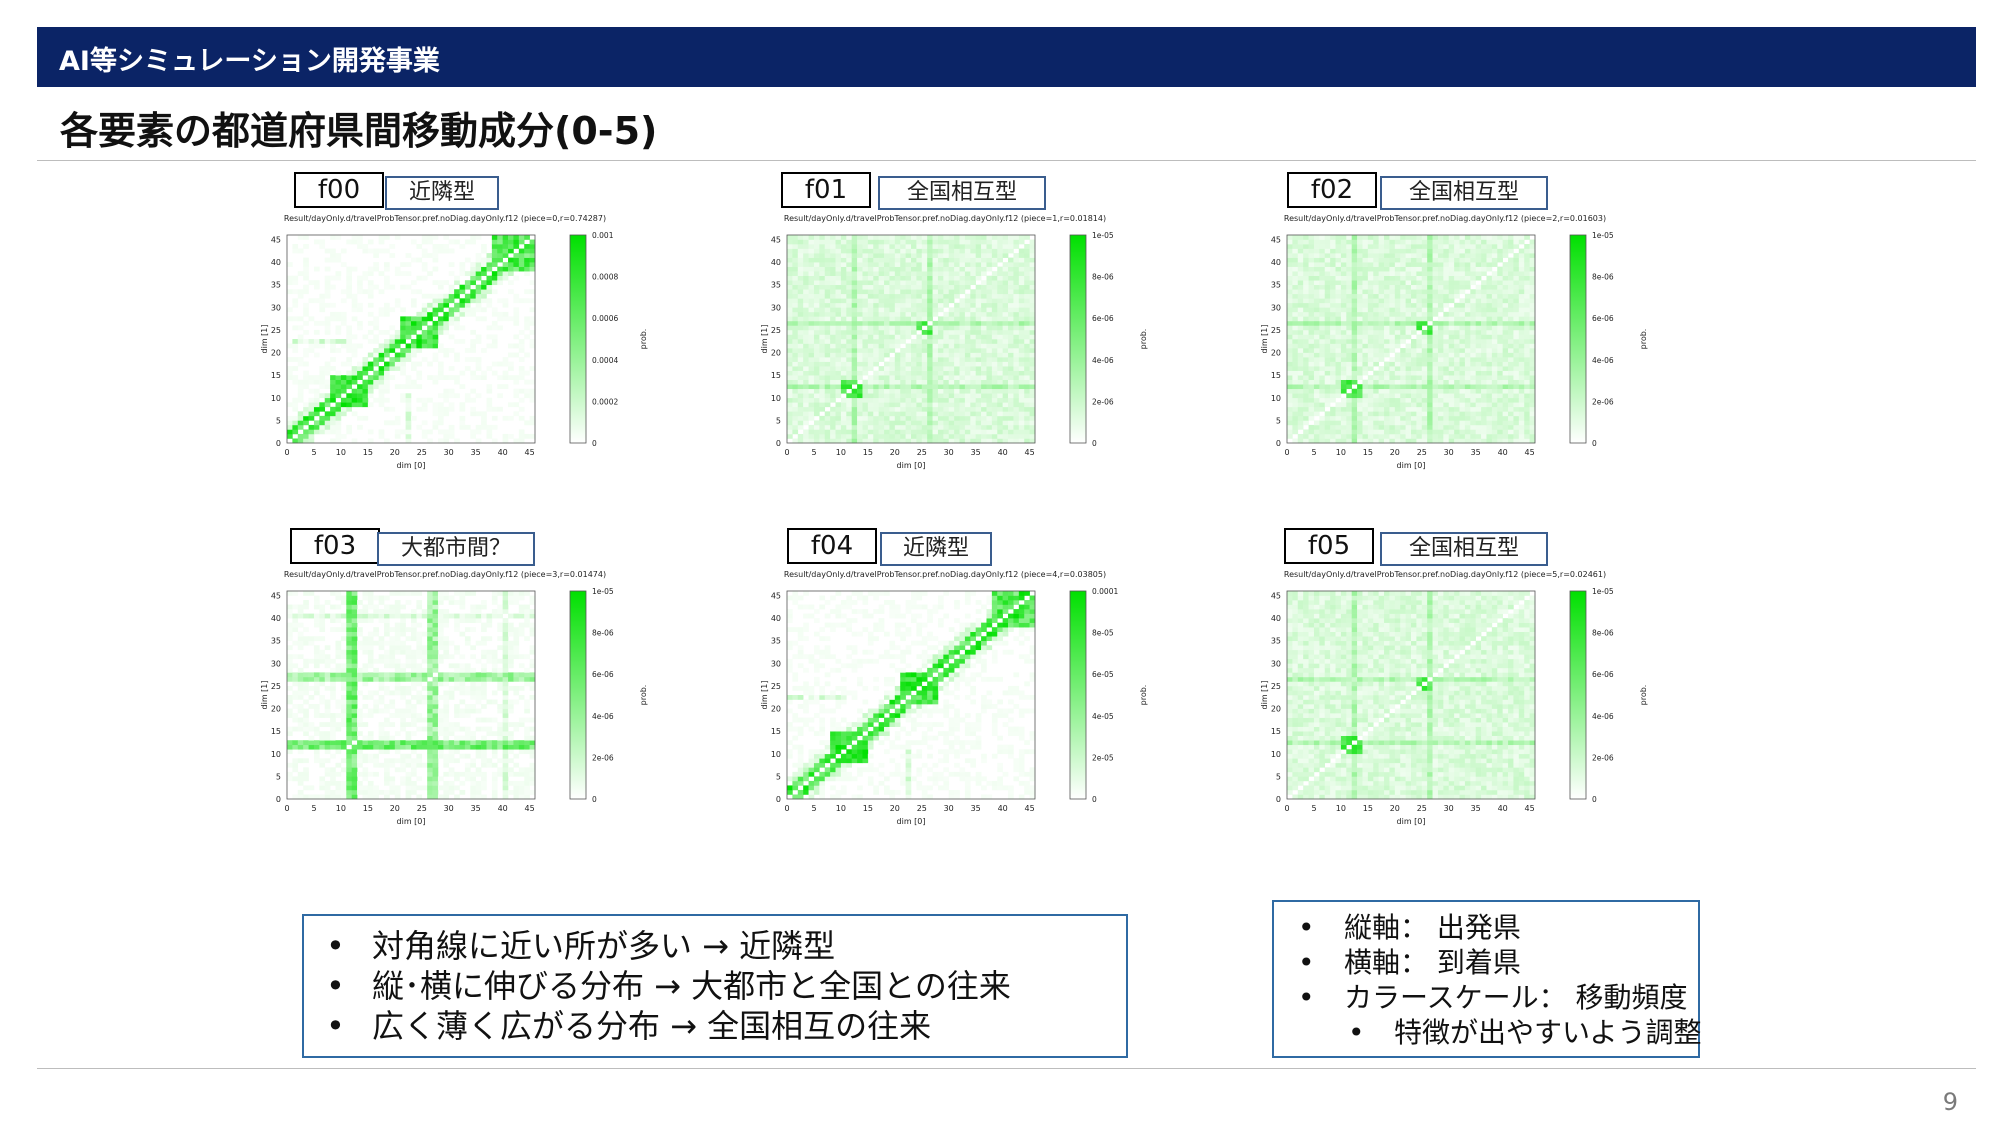 The height and width of the screenshot is (1125, 2000). I want to click on panel-type-label: 近隣型, so click(442, 193).